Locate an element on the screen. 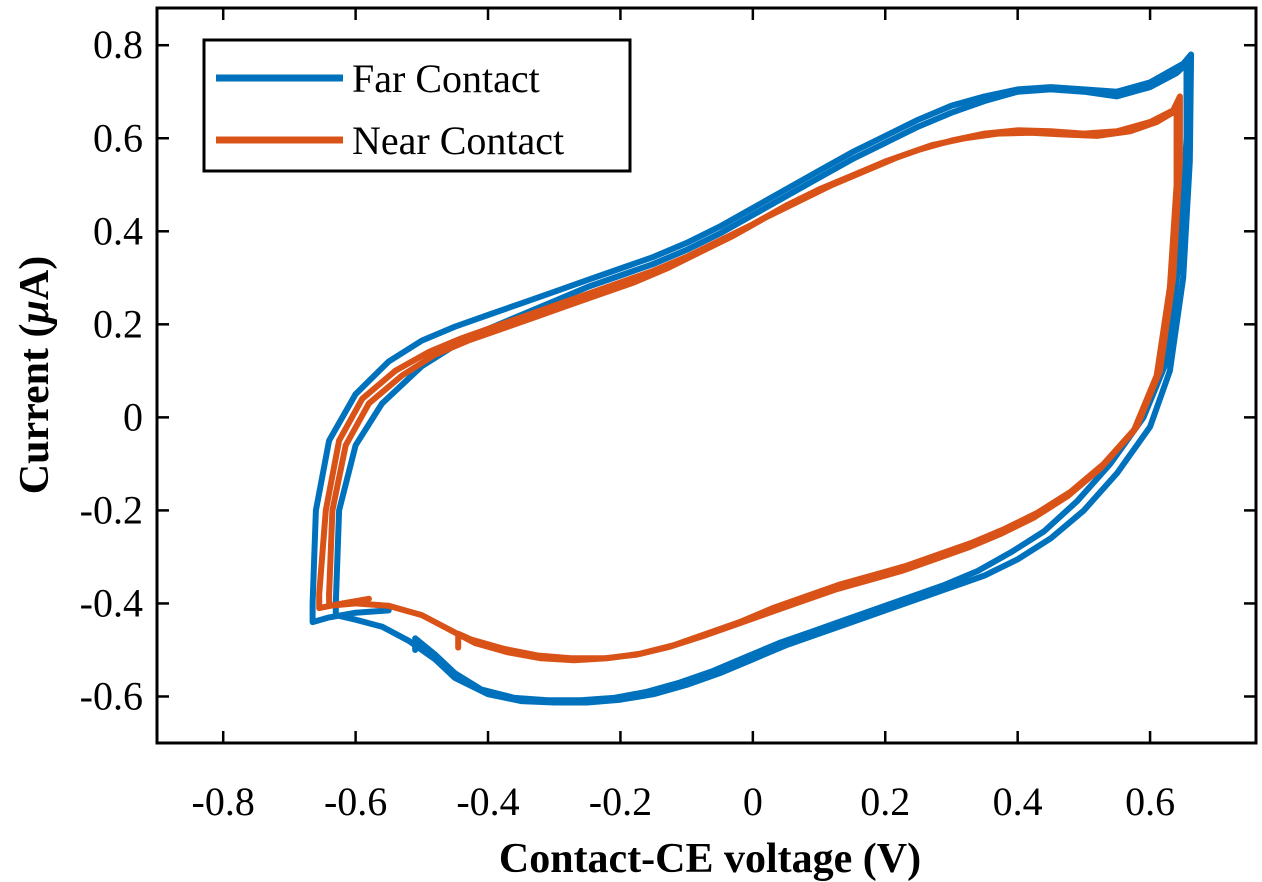  y-tick-label: 0 is located at coordinates (133, 416).